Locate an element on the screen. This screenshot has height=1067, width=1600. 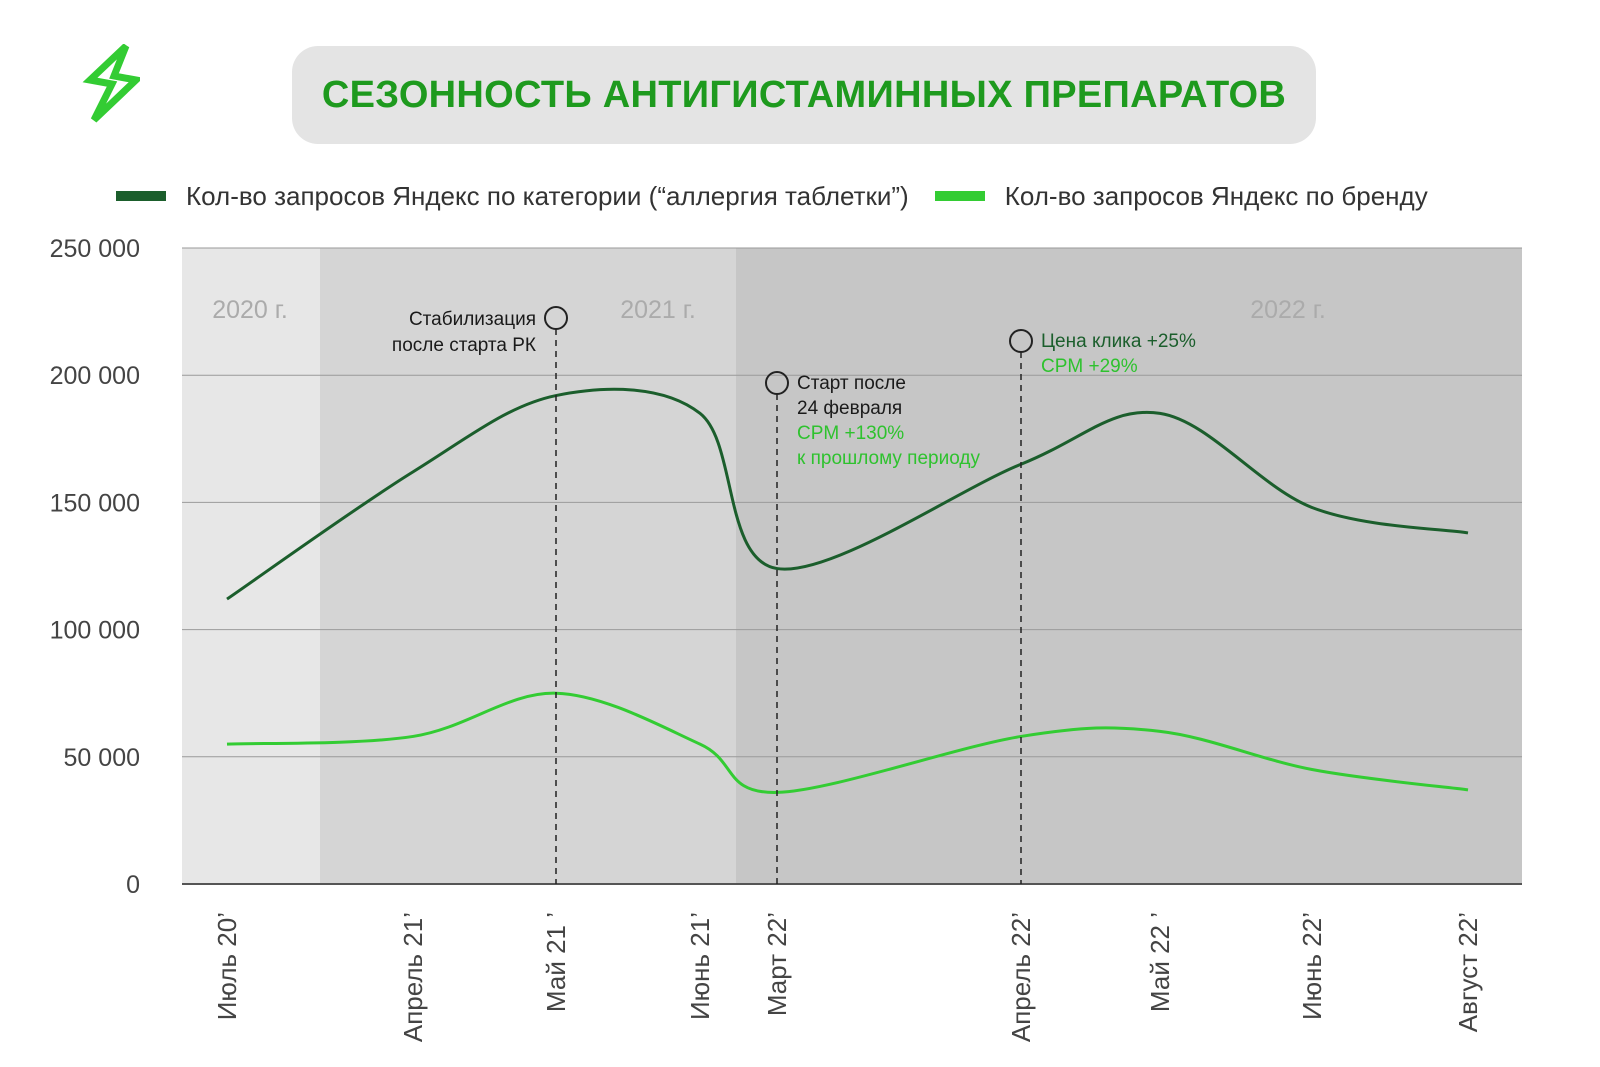
y-tick-label: 0 is located at coordinates (133, 885).